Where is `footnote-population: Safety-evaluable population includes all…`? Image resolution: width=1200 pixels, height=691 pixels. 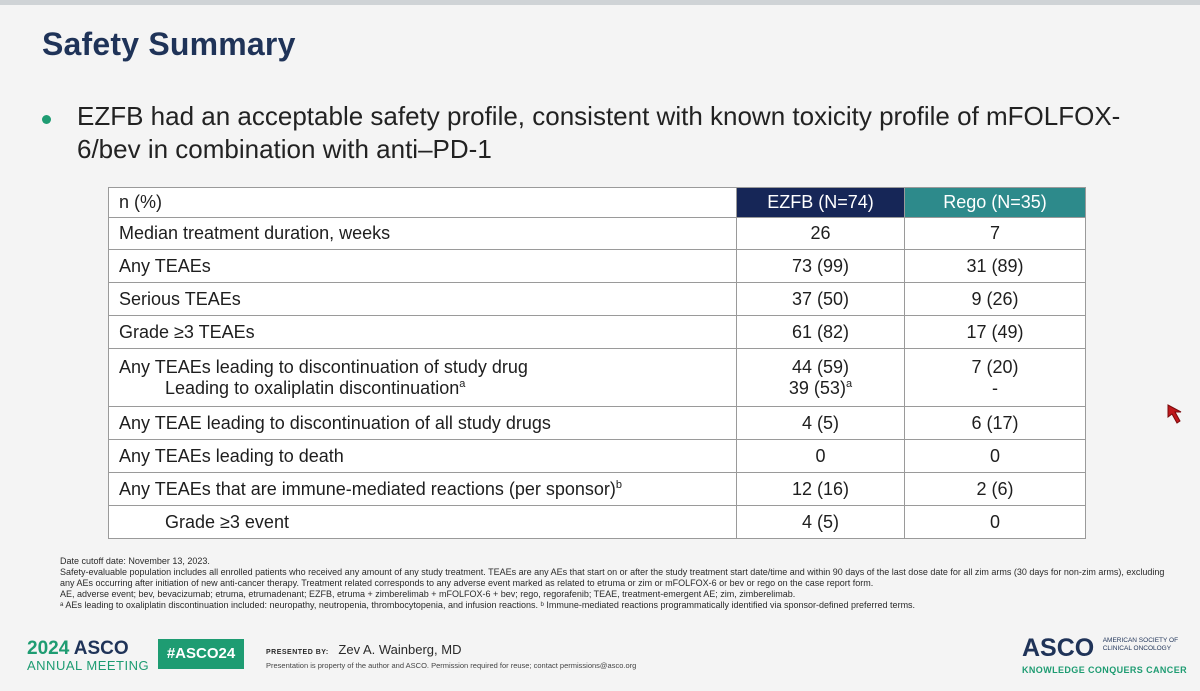
footnote-population: Safety-evaluable population includes all… is located at coordinates (612, 577).